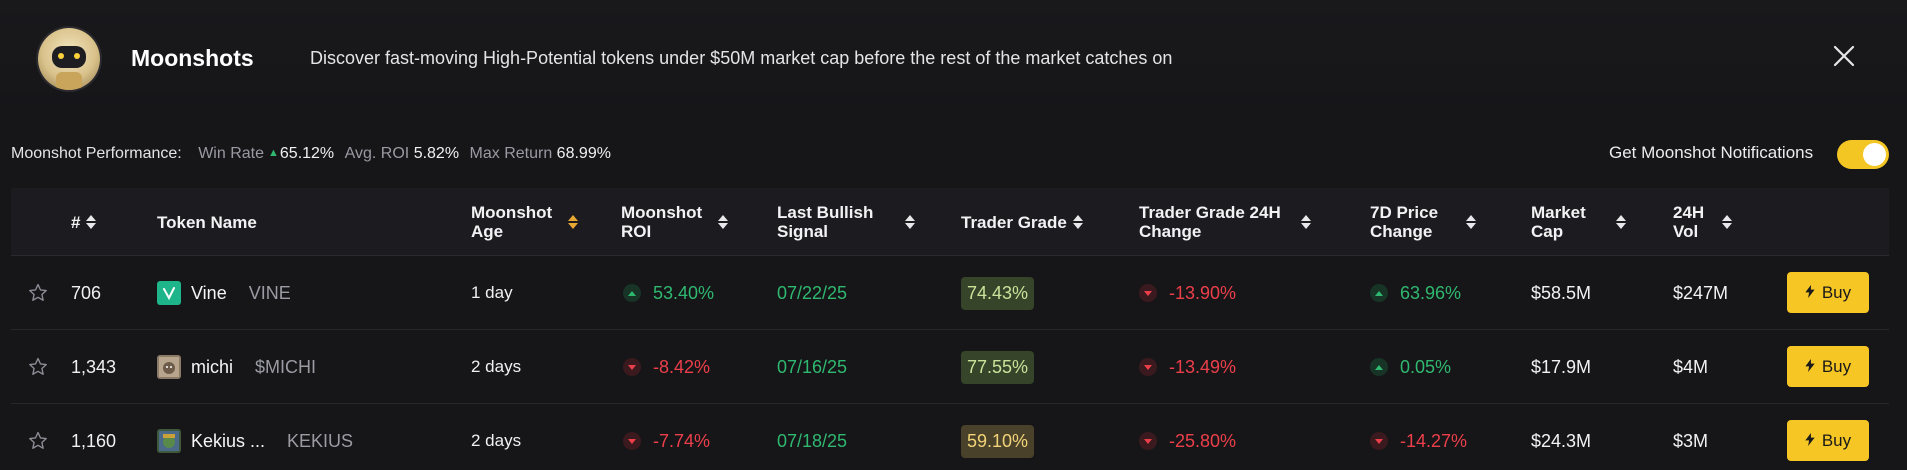 The width and height of the screenshot is (1907, 470). Describe the element at coordinates (675, 222) in the screenshot. I see `col-moonshot-roi: Moonshot ROI` at that location.